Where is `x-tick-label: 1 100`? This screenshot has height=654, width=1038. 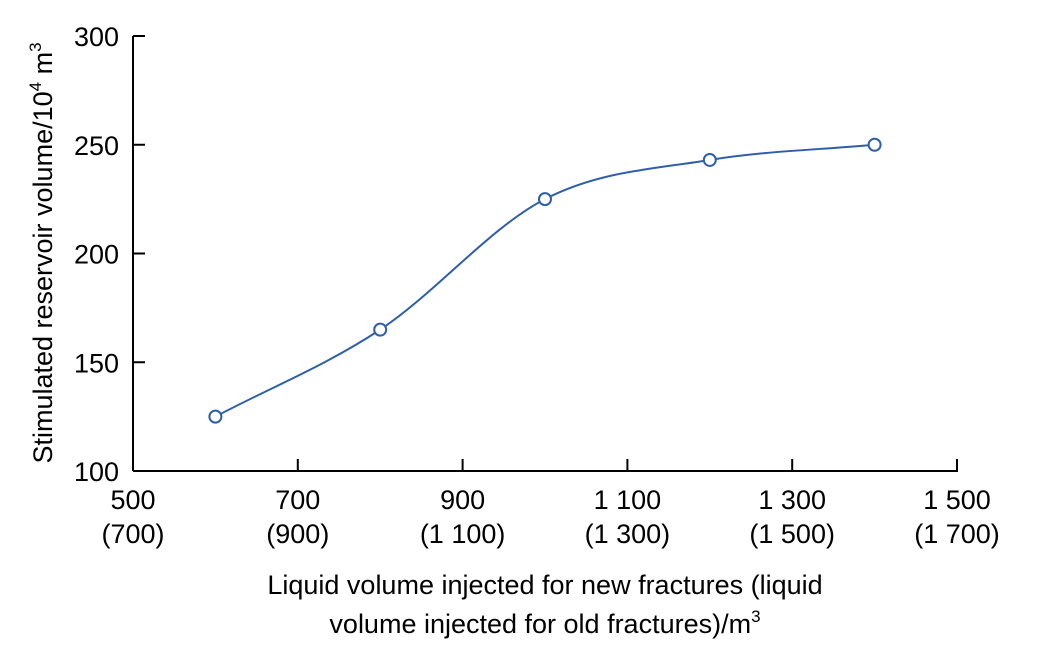 x-tick-label: 1 100 is located at coordinates (628, 500).